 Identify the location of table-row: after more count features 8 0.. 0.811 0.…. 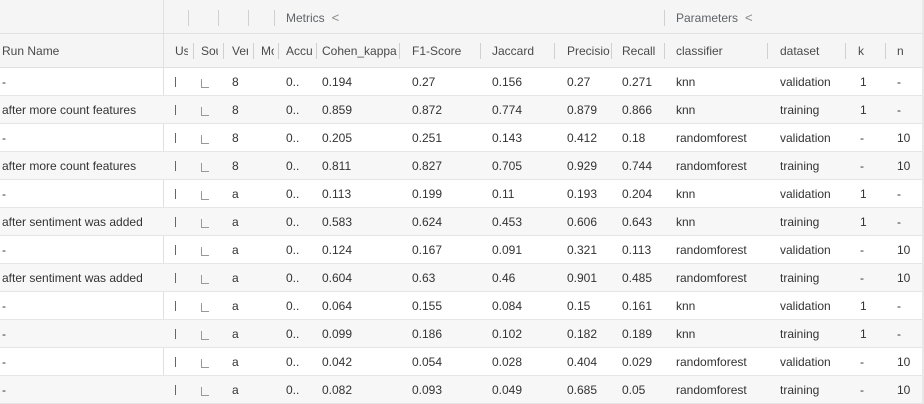
(462, 166).